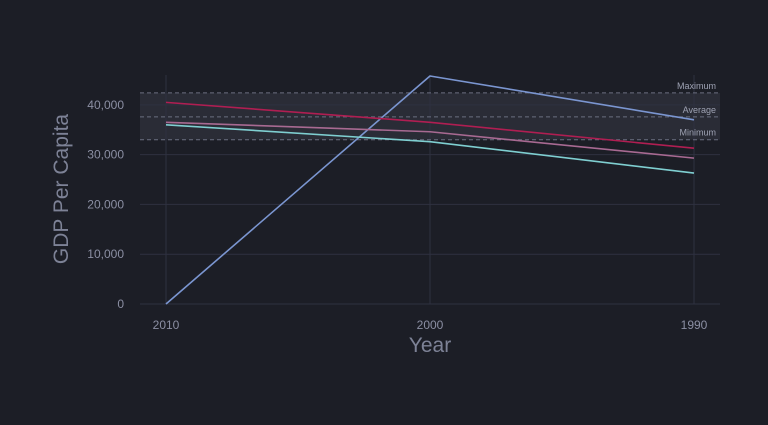 This screenshot has height=425, width=768. I want to click on y-tick-label: 20,000, so click(105, 204).